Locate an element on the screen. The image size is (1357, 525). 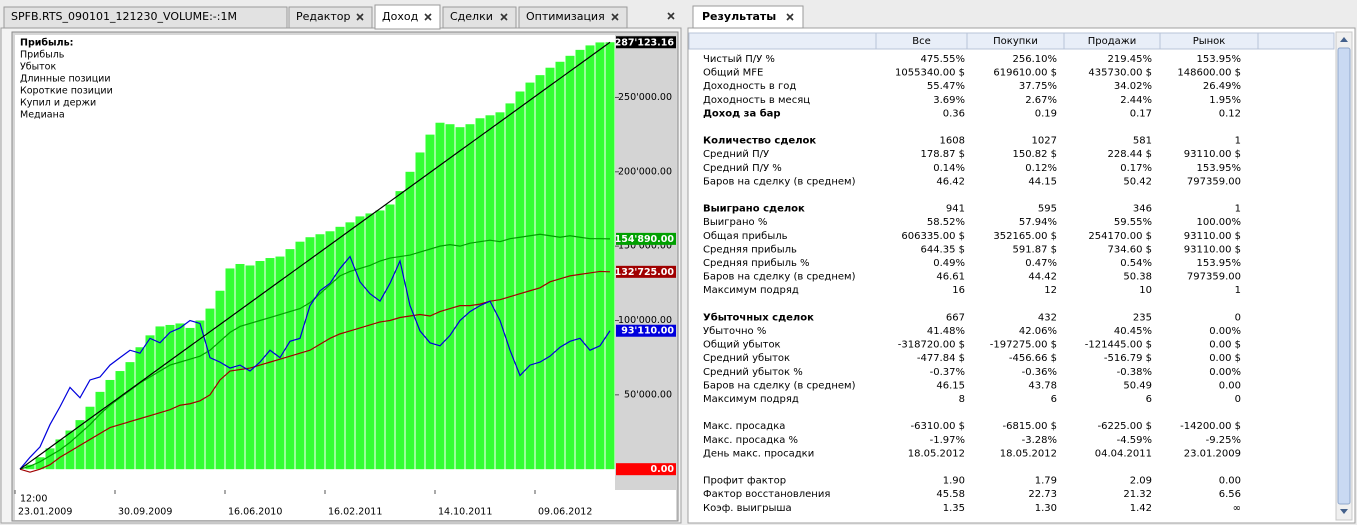
cell: 581 is located at coordinates (1142, 141).